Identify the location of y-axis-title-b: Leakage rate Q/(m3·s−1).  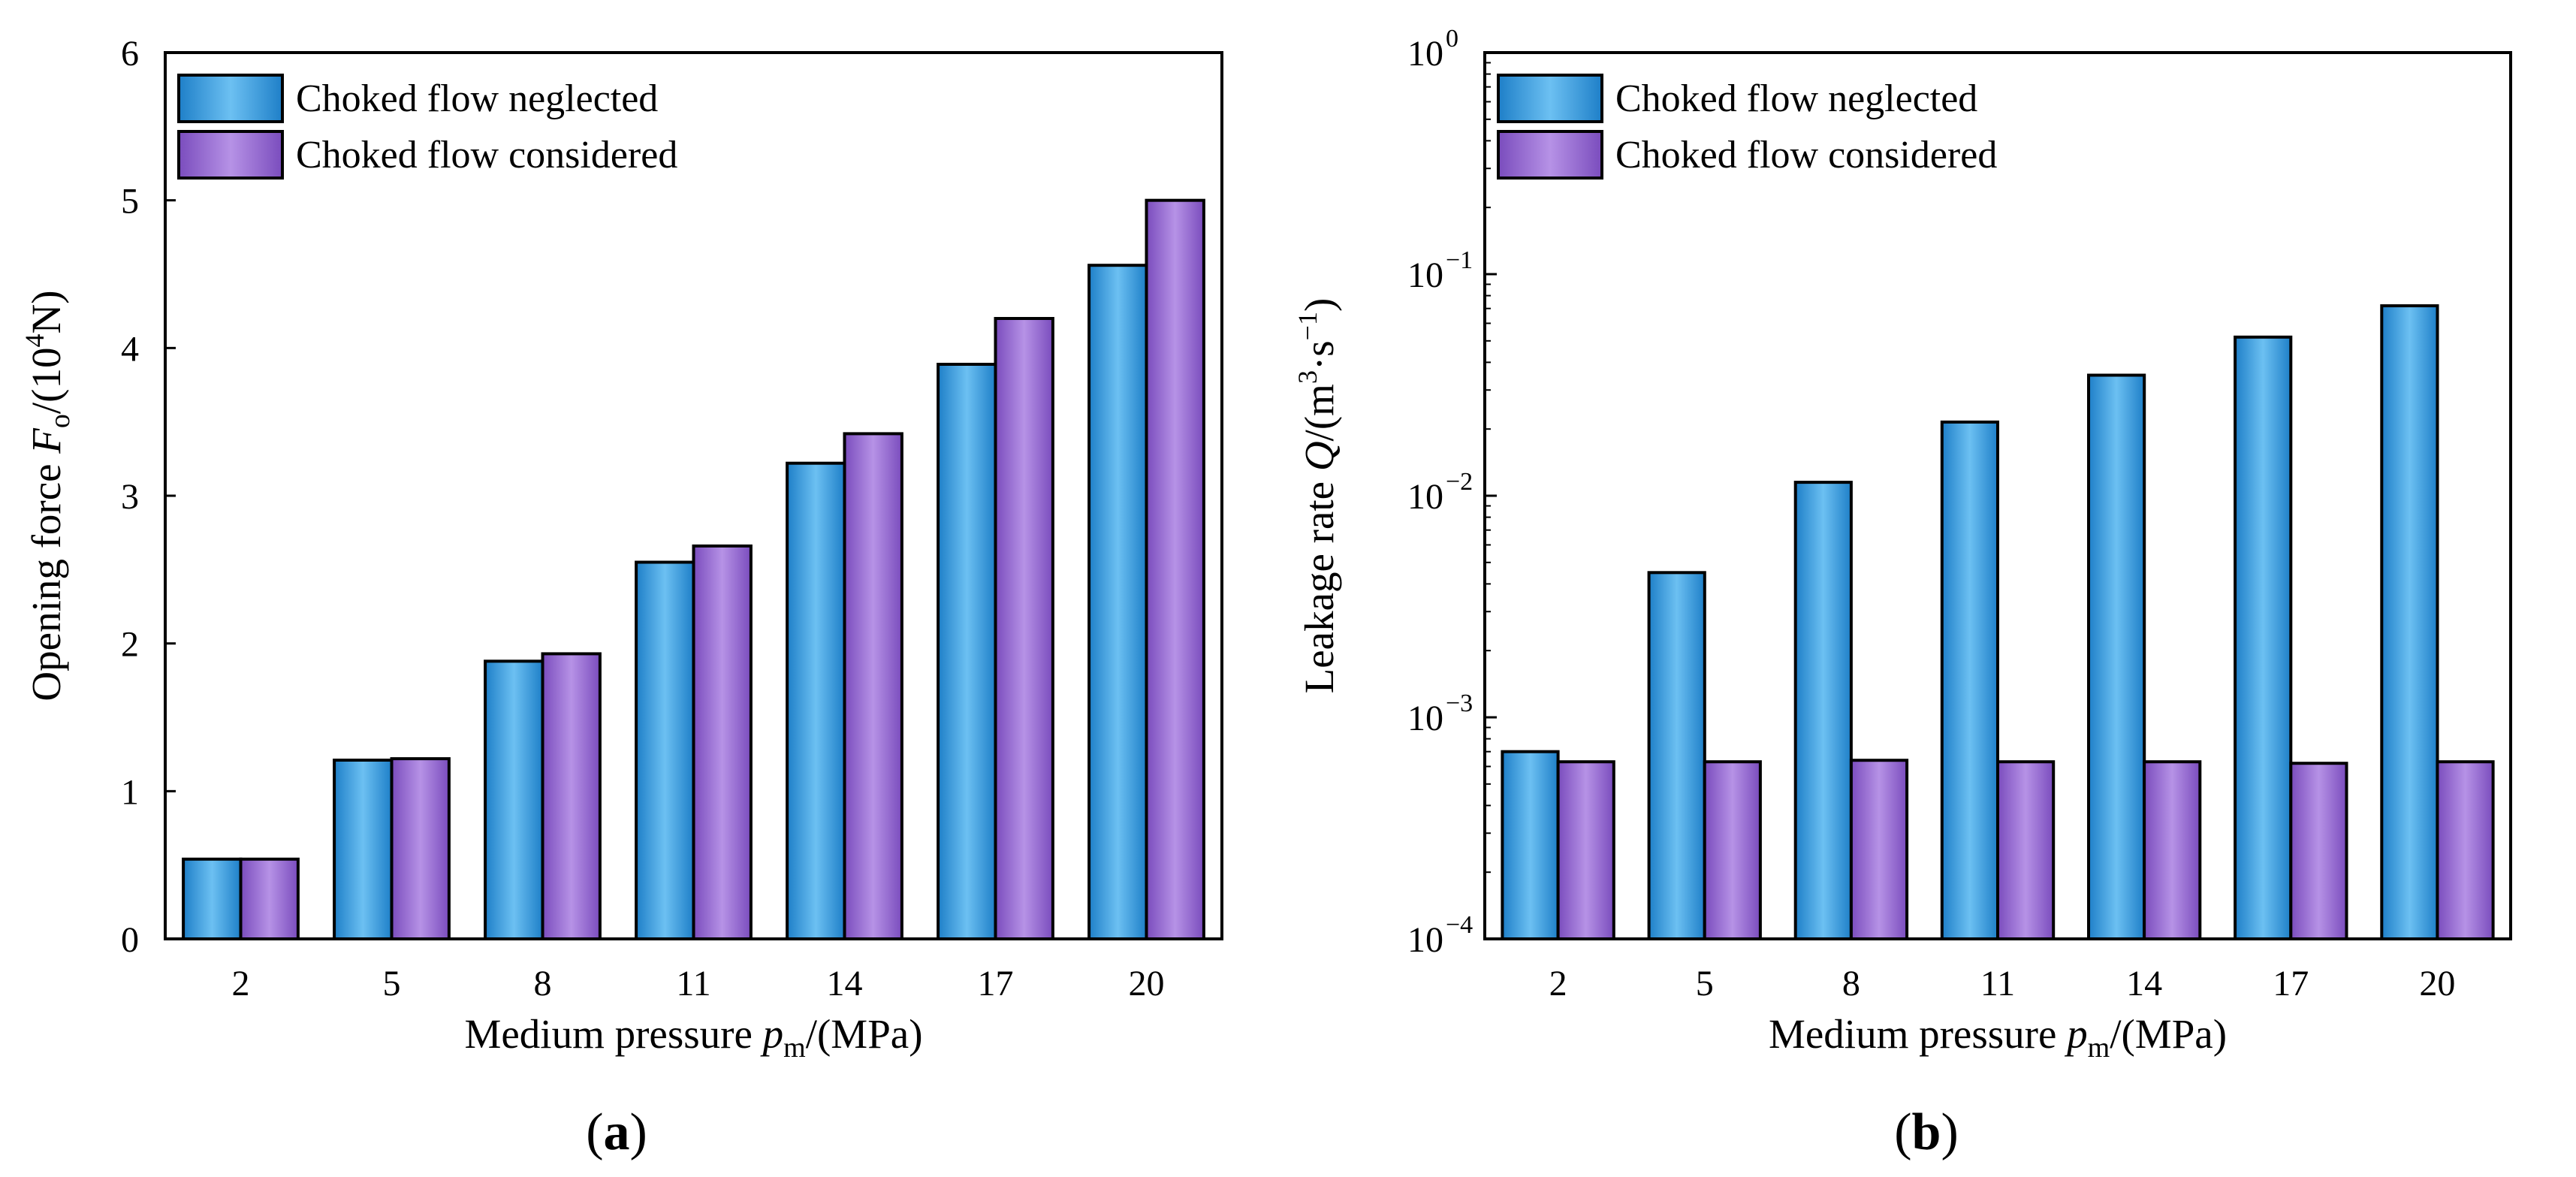
(1317, 496).